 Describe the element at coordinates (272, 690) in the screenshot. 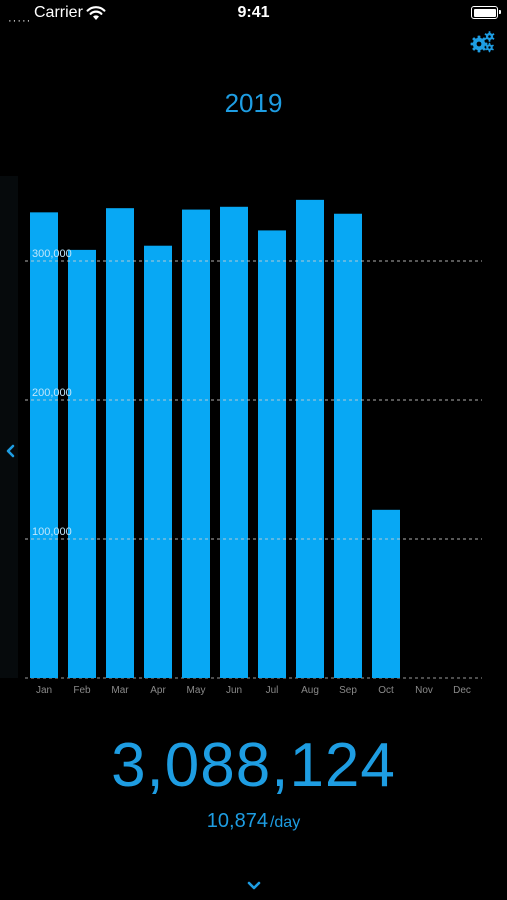

I see `x-tick-label: Jul` at that location.